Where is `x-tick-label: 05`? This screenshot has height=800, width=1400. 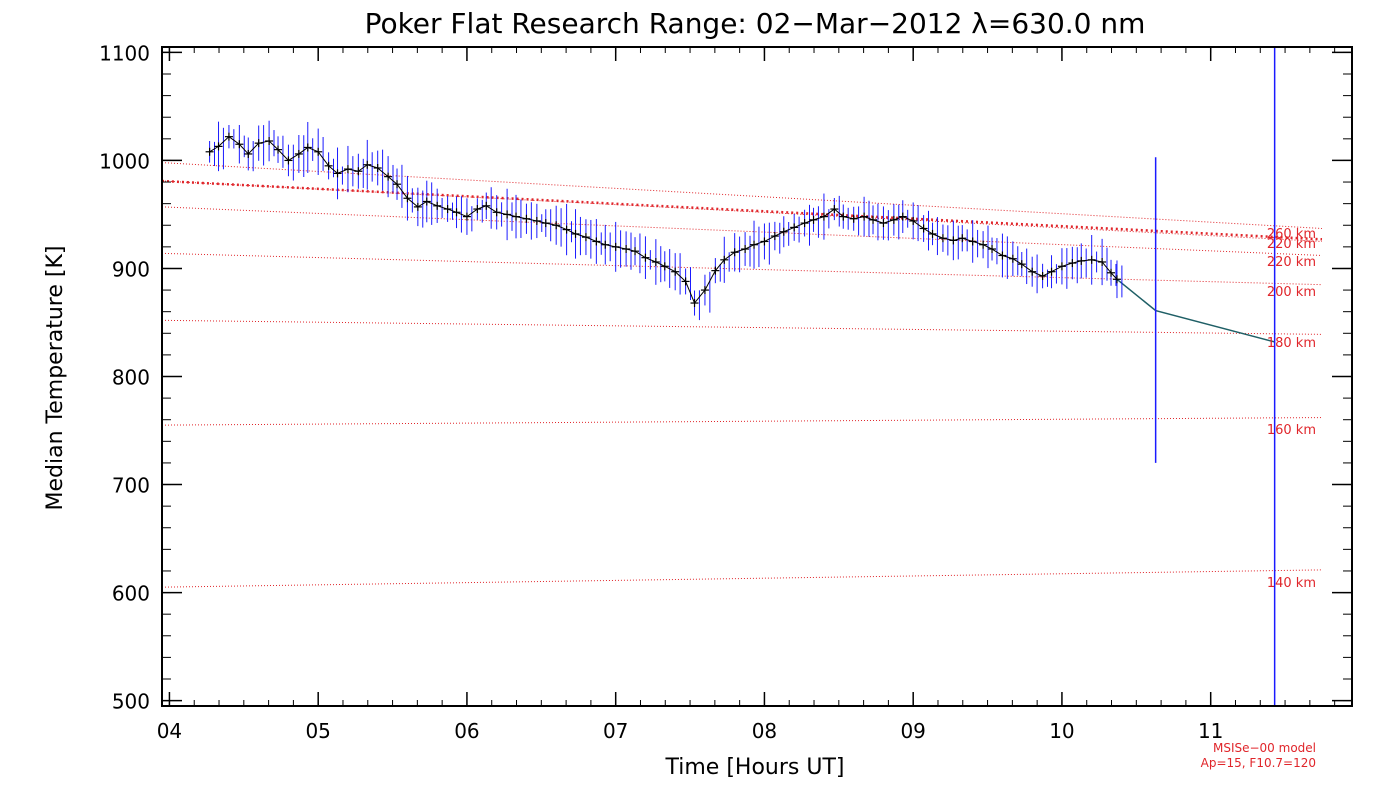 x-tick-label: 05 is located at coordinates (317, 731).